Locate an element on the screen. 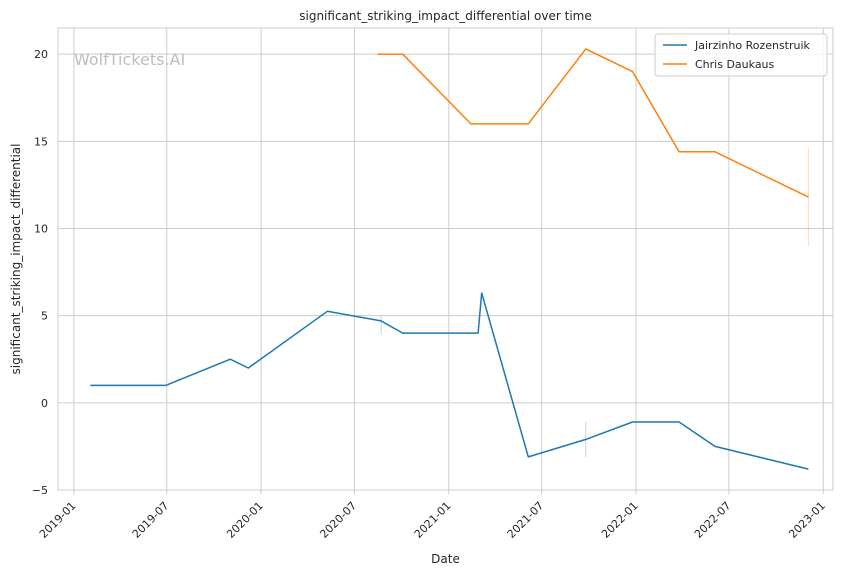  y-tick-label: 20 is located at coordinates (41, 54).